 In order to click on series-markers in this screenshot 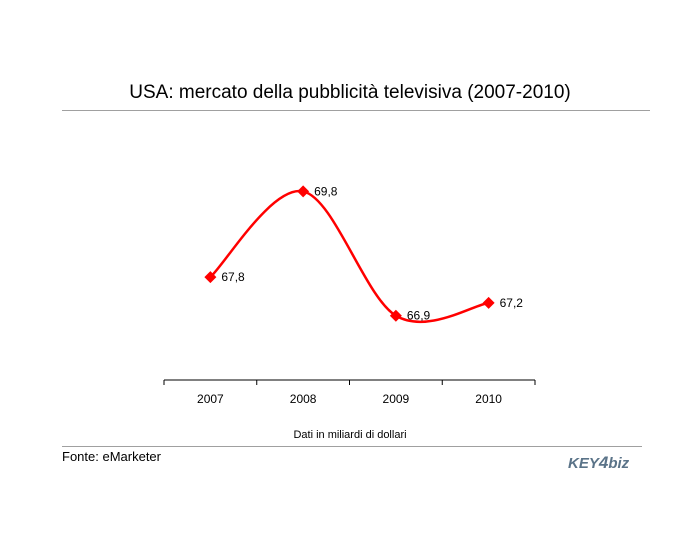, I will do `click(349, 253)`.